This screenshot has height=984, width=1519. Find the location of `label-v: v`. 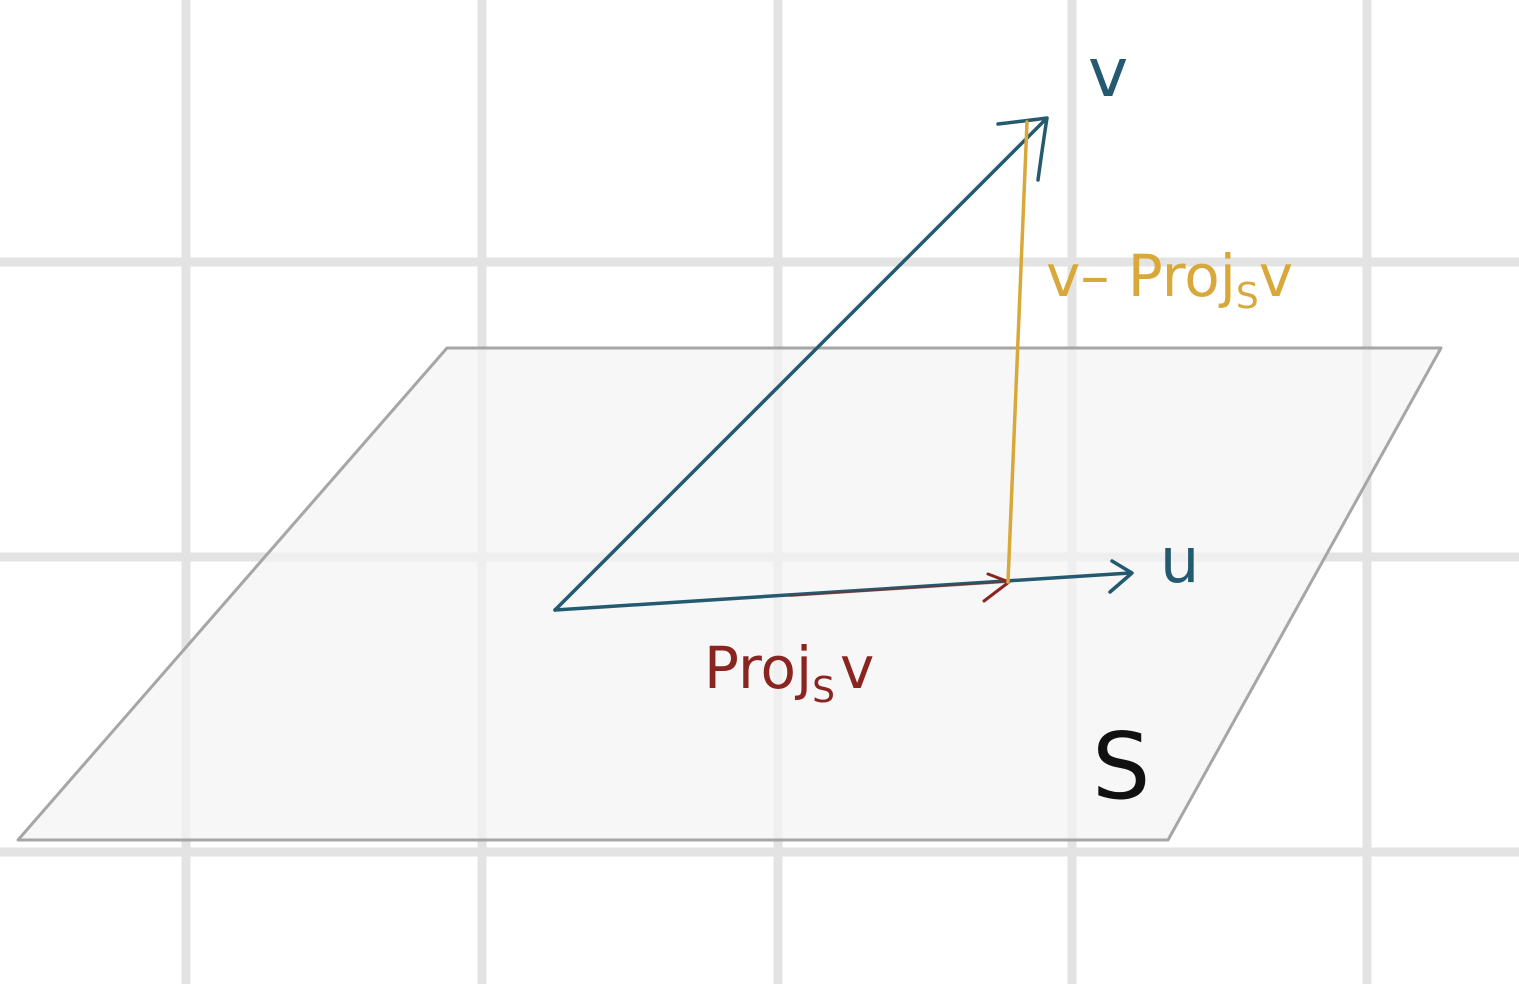

label-v: v is located at coordinates (1108, 73).